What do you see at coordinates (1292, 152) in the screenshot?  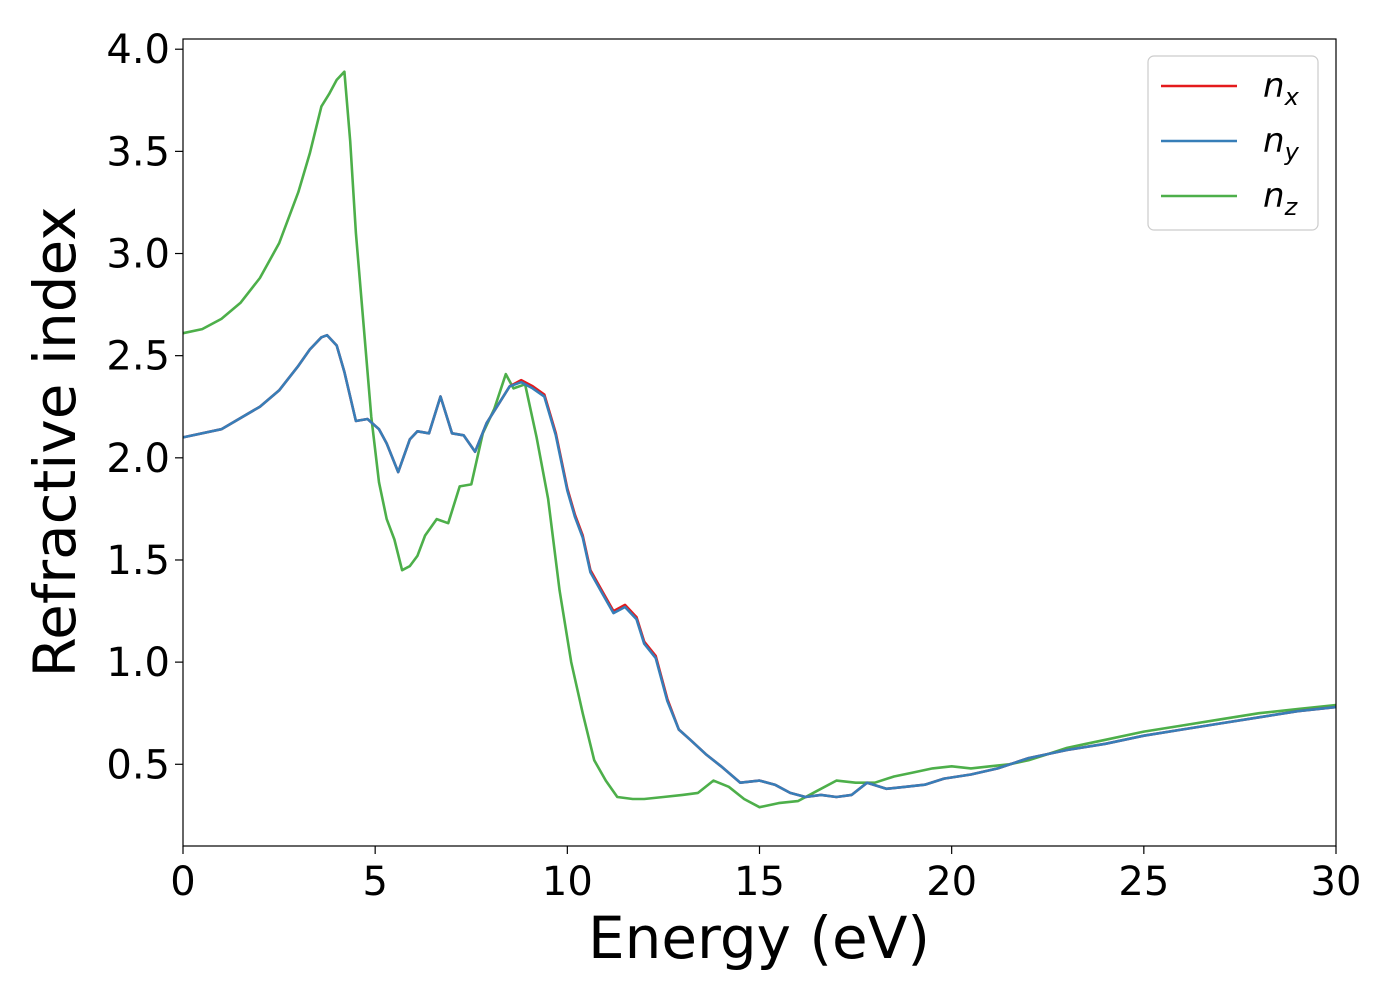 I see `legend-label-subscript: y` at bounding box center [1292, 152].